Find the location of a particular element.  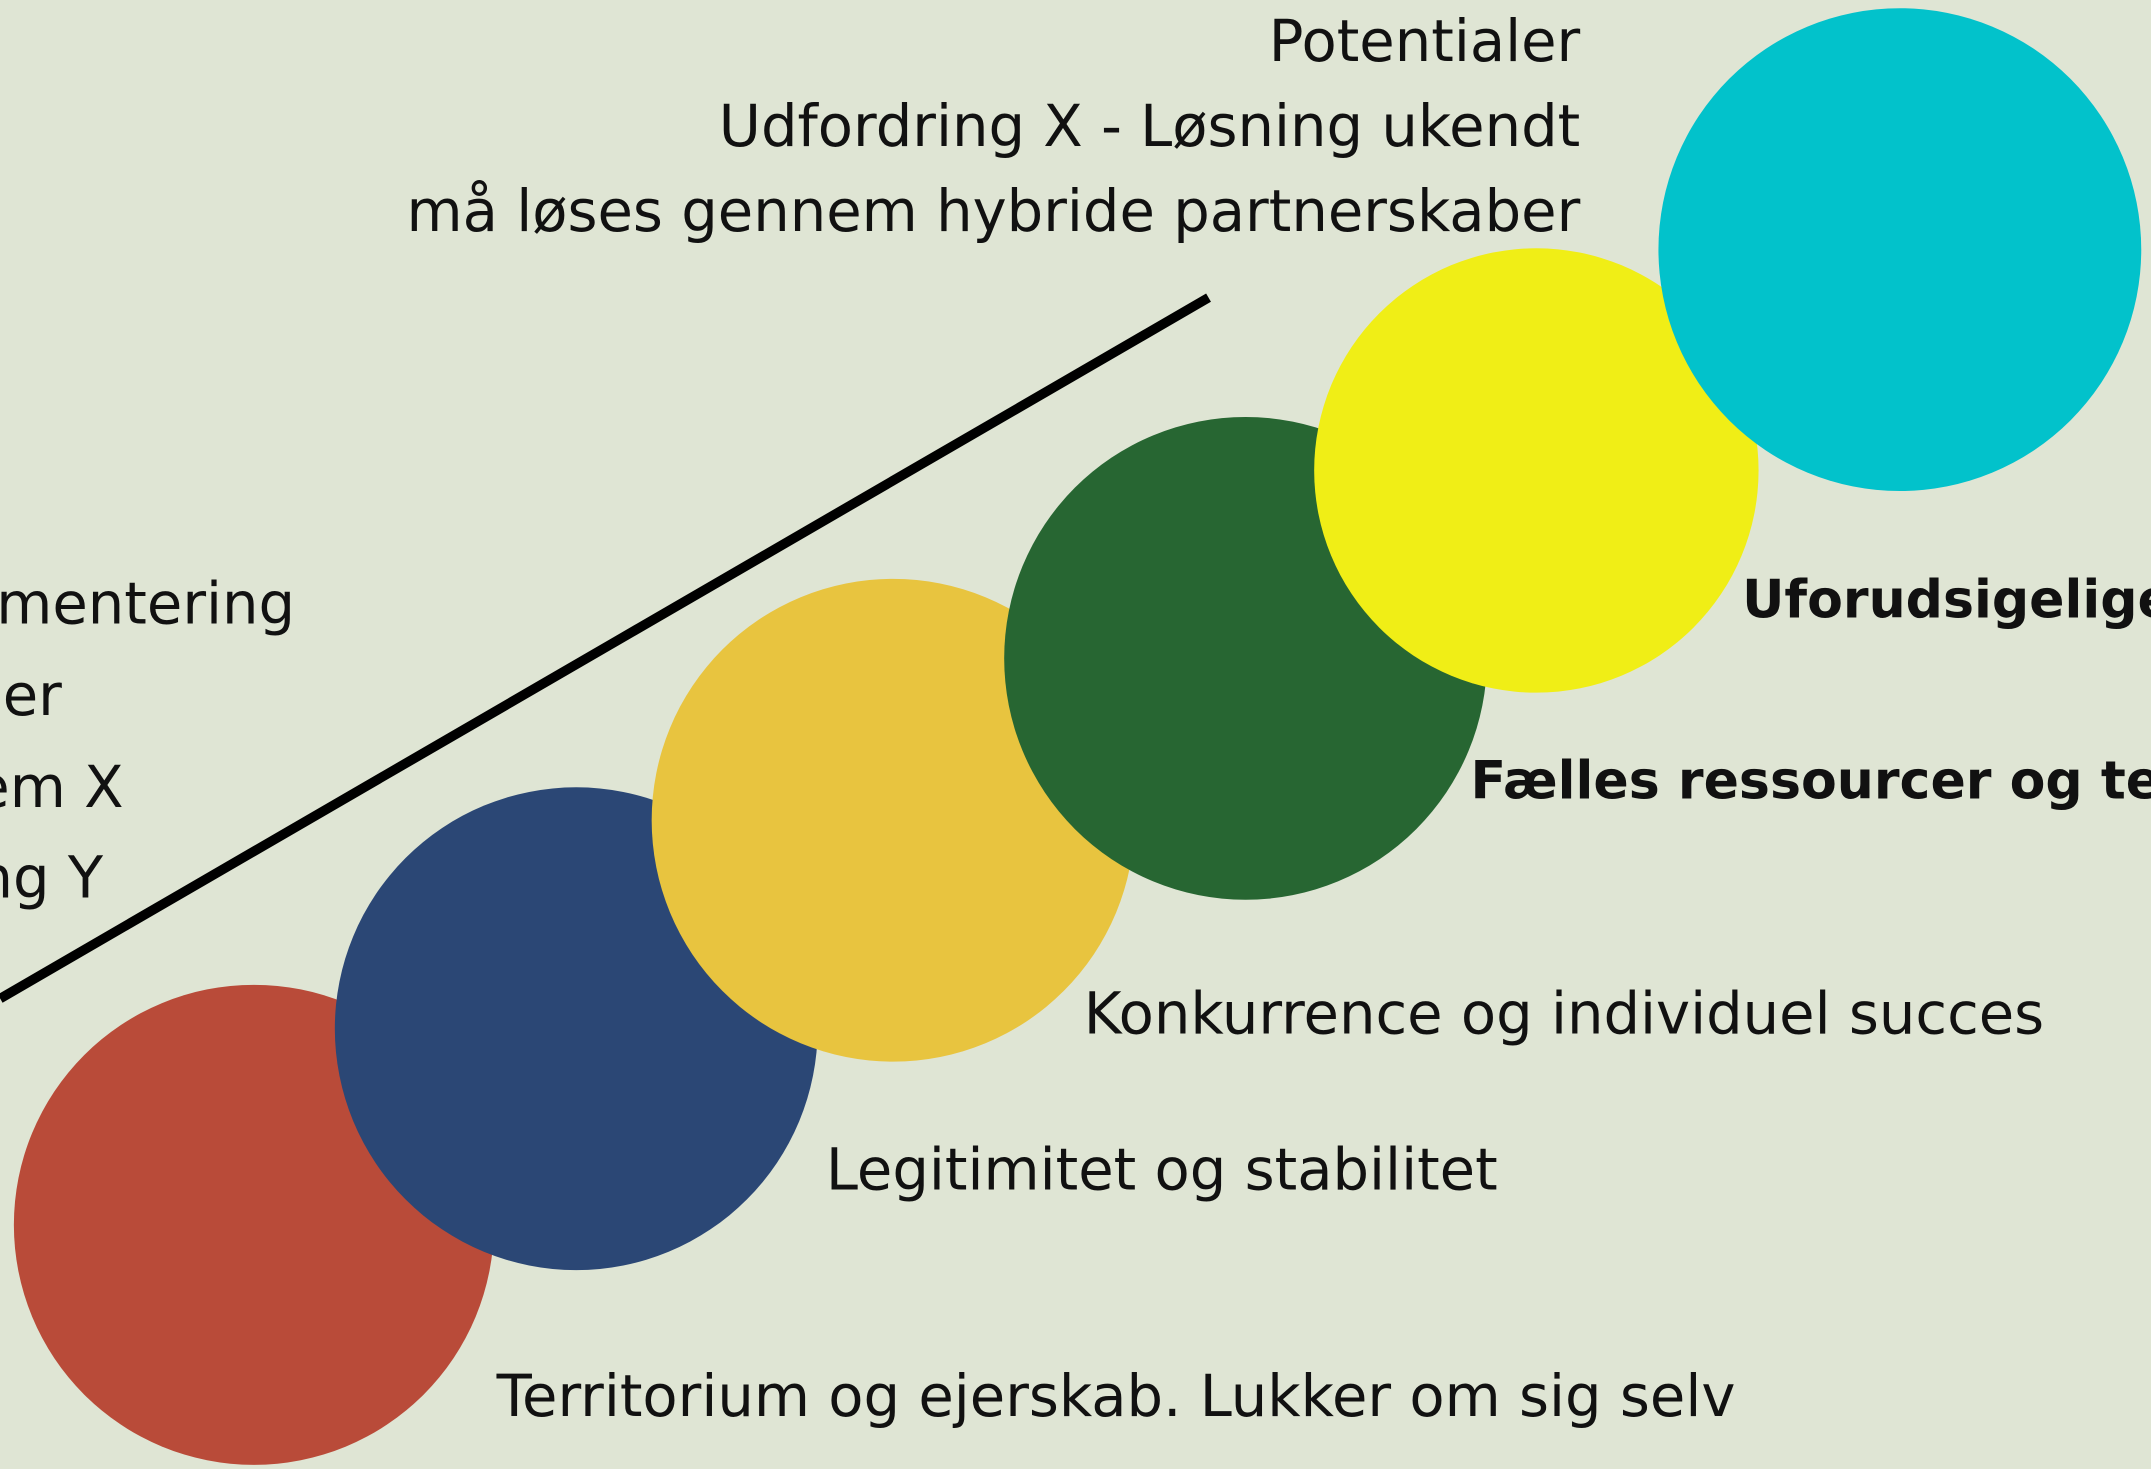

level-label: Legitimitet og stabilitet is located at coordinates (1162, 1170).